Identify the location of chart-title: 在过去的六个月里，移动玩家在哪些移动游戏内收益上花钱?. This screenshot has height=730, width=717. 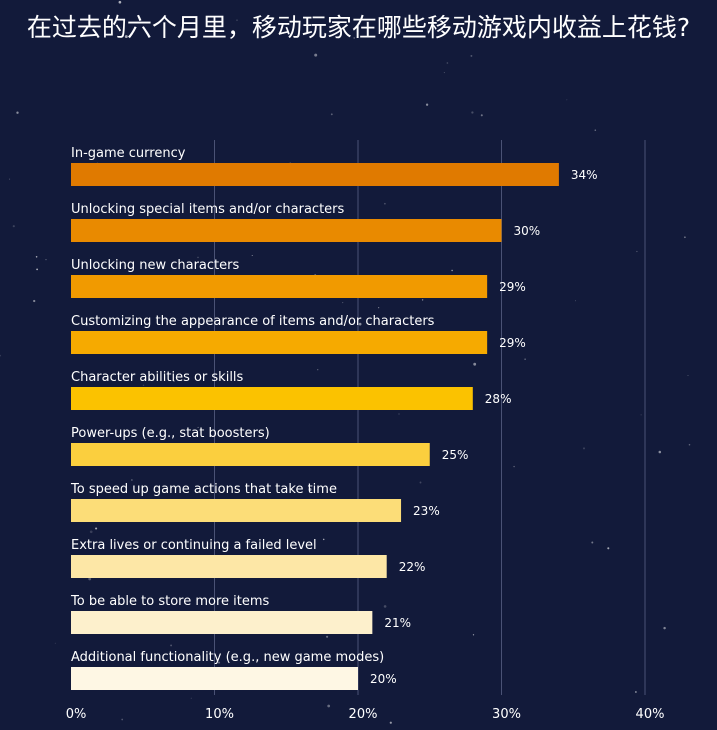
(358, 27).